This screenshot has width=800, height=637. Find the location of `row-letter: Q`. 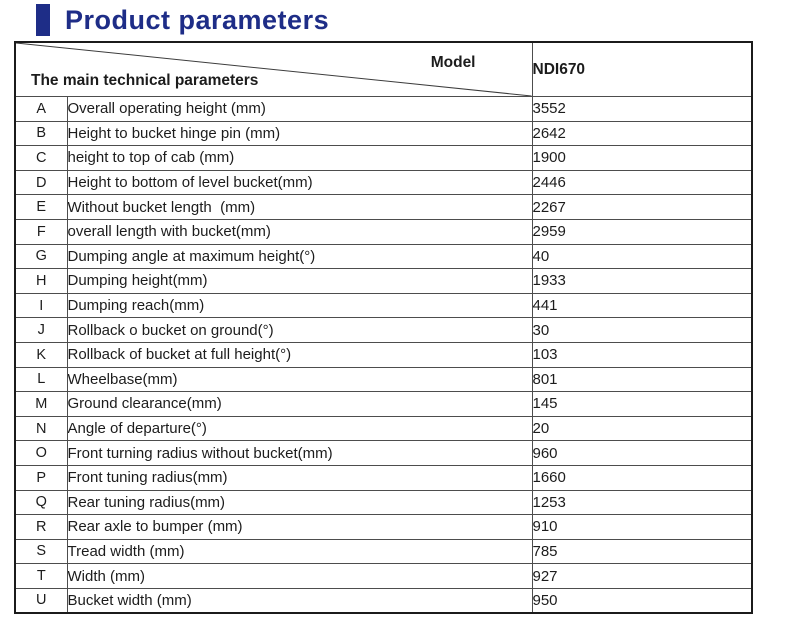

row-letter: Q is located at coordinates (41, 502).